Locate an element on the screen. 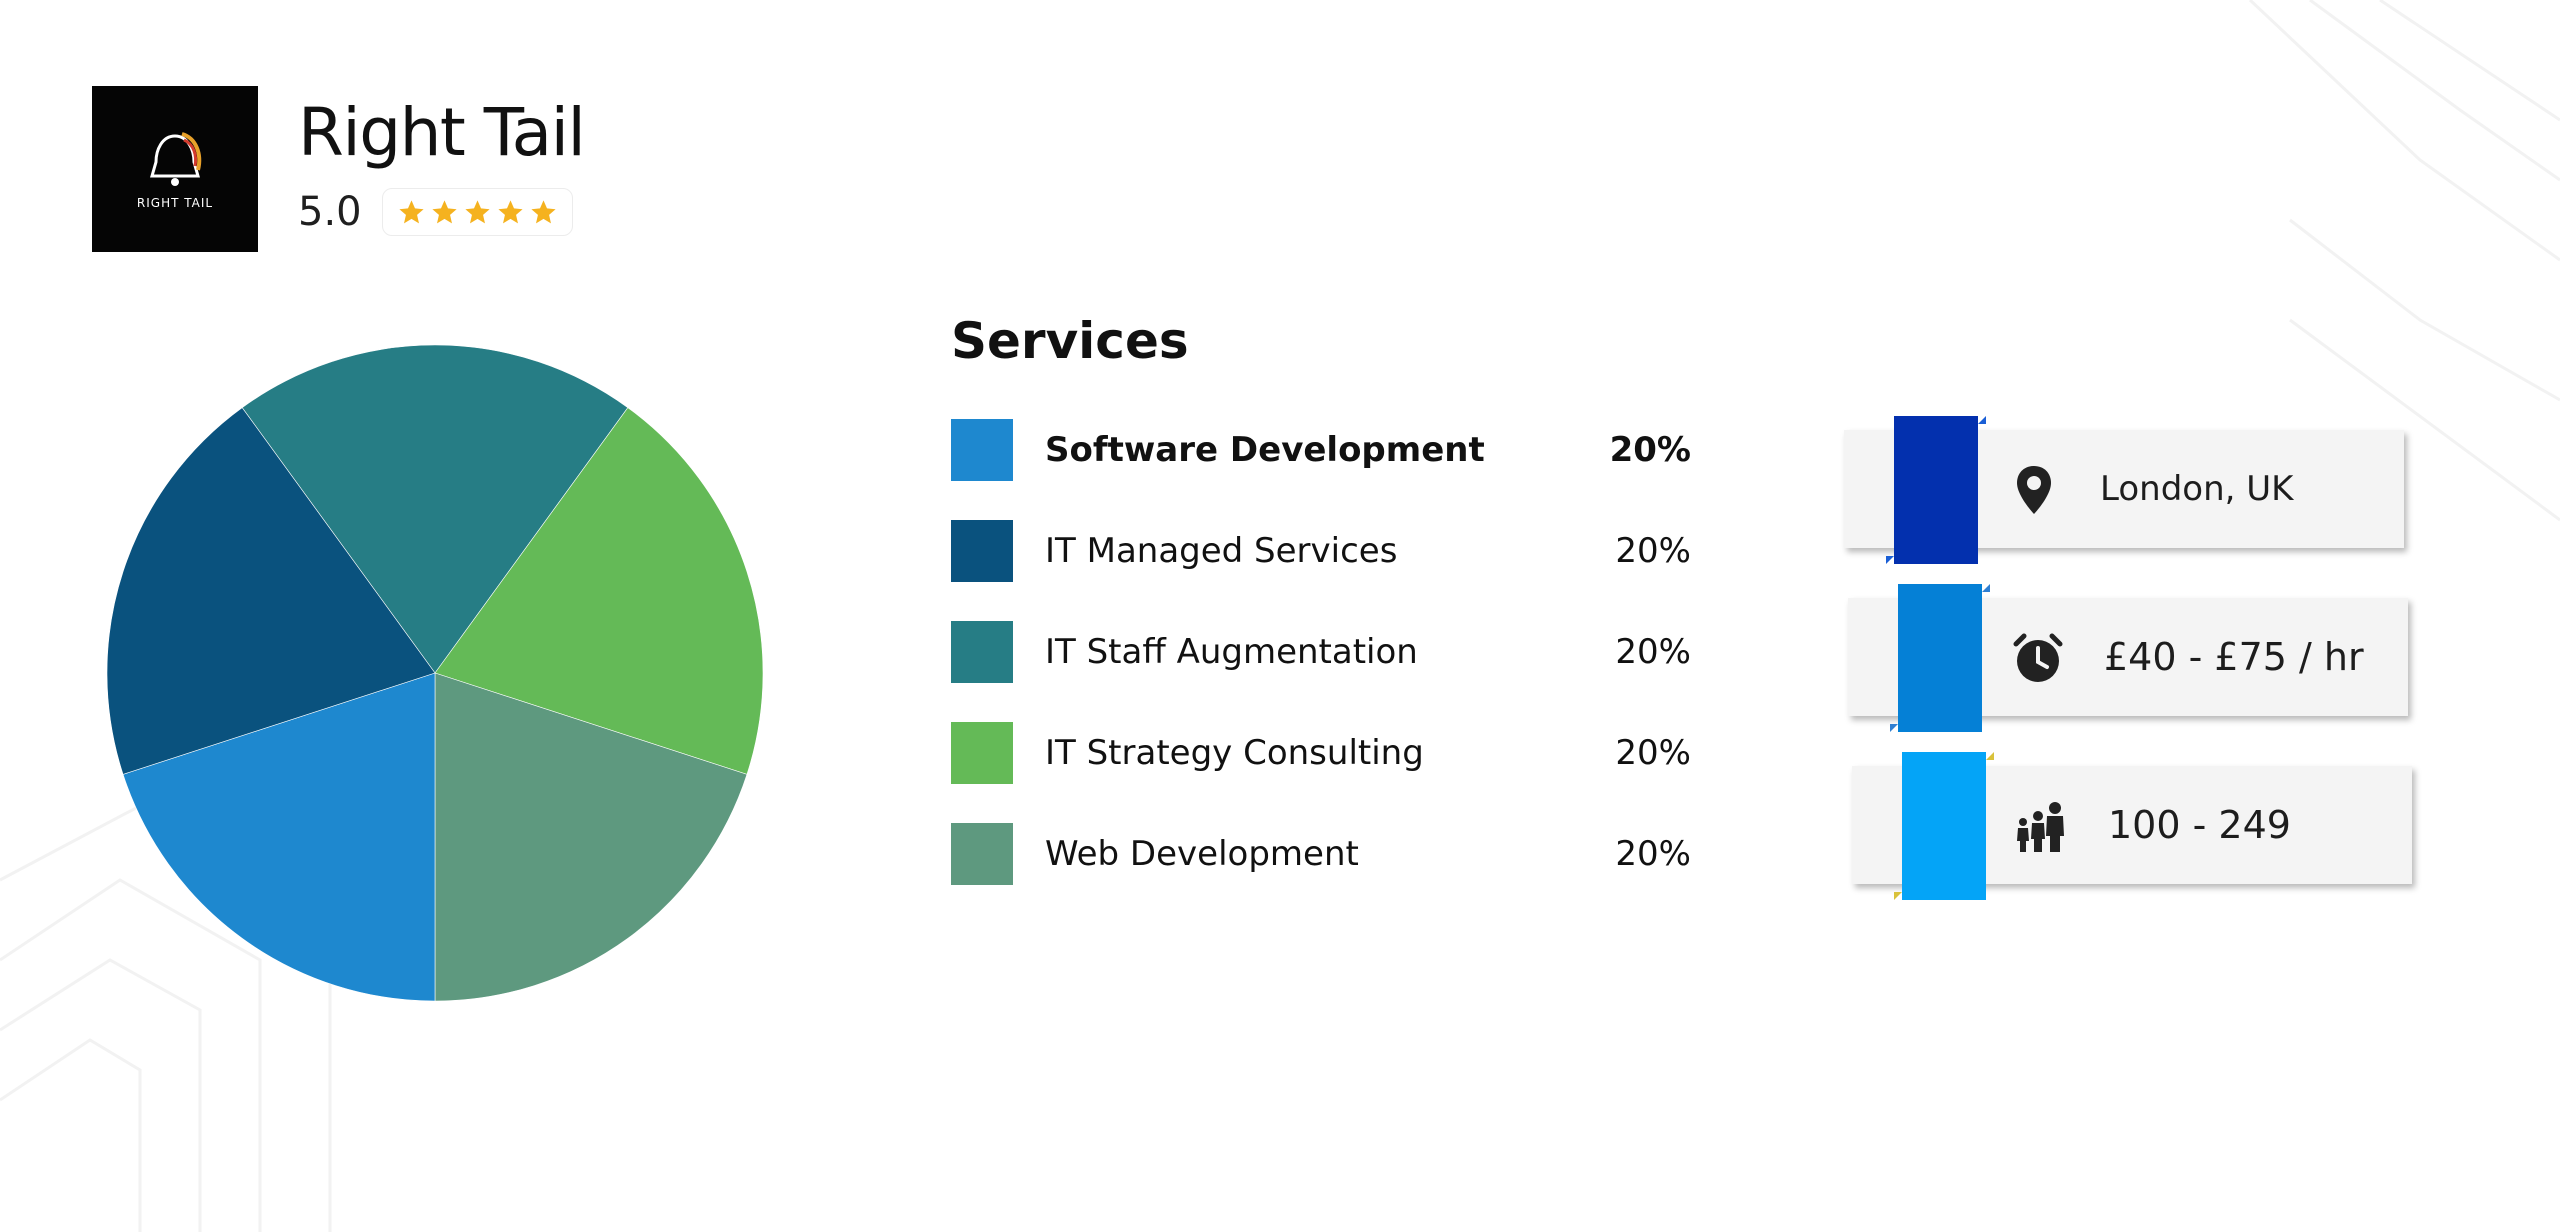 The height and width of the screenshot is (1232, 2560). rating: 5.0 is located at coordinates (435, 212).